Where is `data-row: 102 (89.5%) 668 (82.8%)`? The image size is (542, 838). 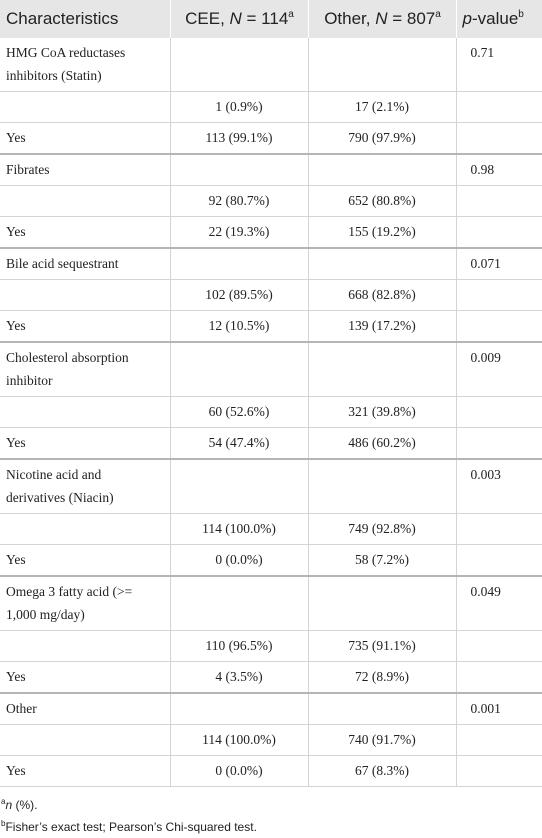 data-row: 102 (89.5%) 668 (82.8%) is located at coordinates (271, 295).